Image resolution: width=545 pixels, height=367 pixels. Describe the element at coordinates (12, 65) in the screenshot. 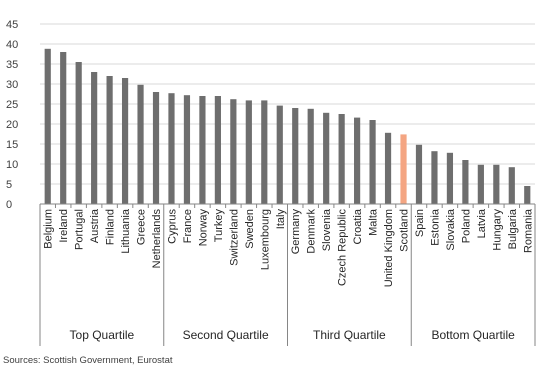

I see `y-tick-label: 35` at that location.